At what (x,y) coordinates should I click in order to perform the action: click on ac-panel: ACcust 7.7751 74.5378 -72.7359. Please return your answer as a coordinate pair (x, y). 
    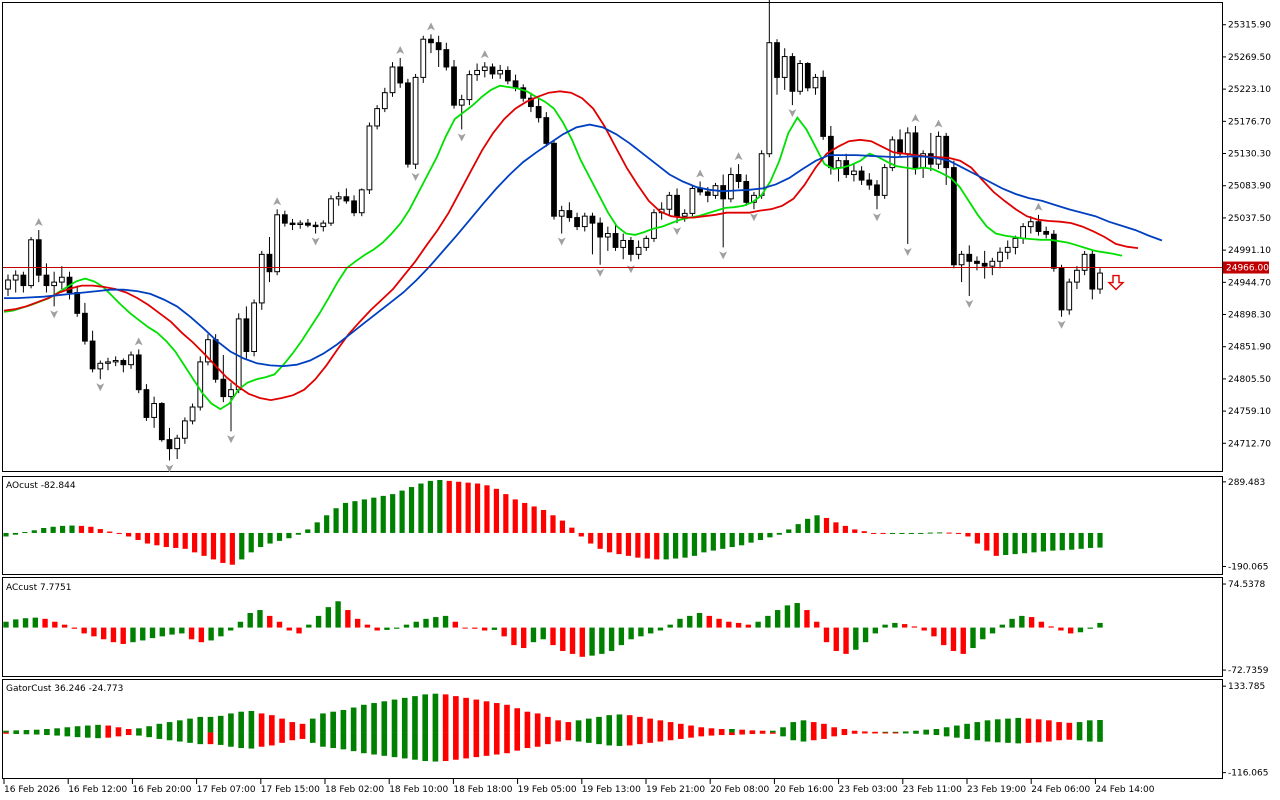
    Looking at the image, I should click on (635, 627).